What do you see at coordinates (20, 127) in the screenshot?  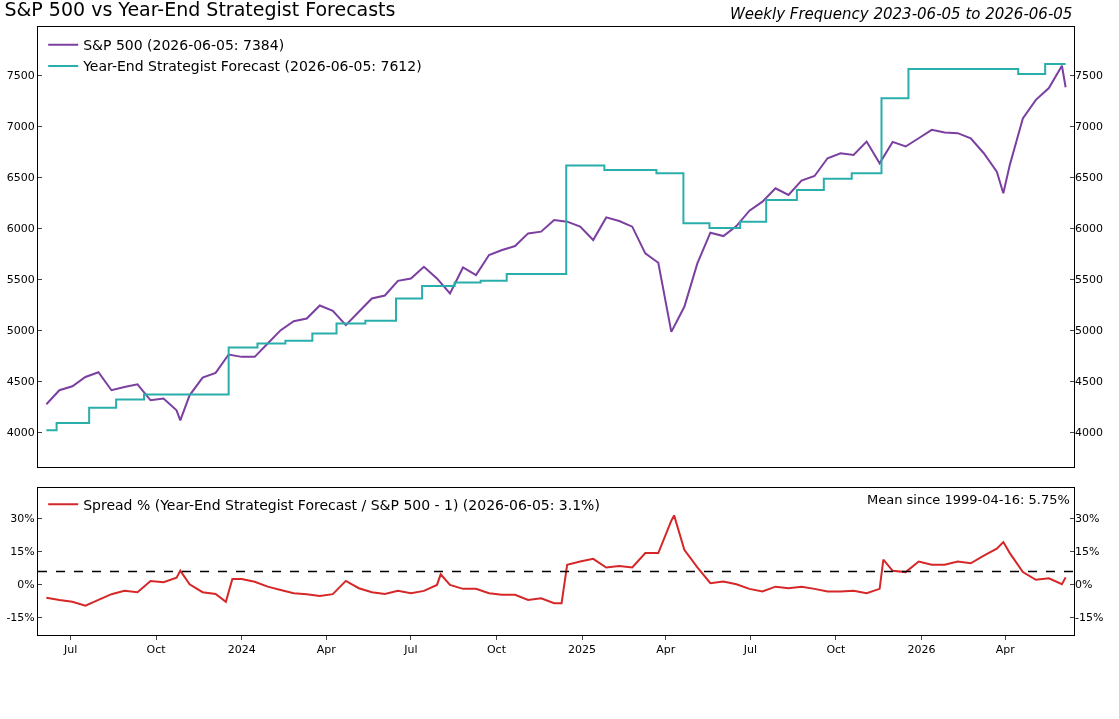 I see `y-tick-label: 7000` at bounding box center [20, 127].